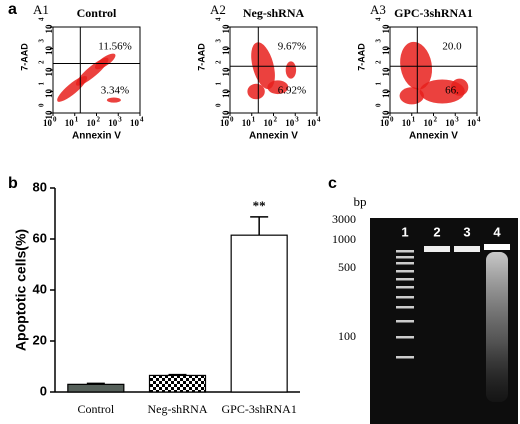  What do you see at coordinates (433, 13) in the screenshot?
I see `plot-title: GPC-3shRNA1` at bounding box center [433, 13].